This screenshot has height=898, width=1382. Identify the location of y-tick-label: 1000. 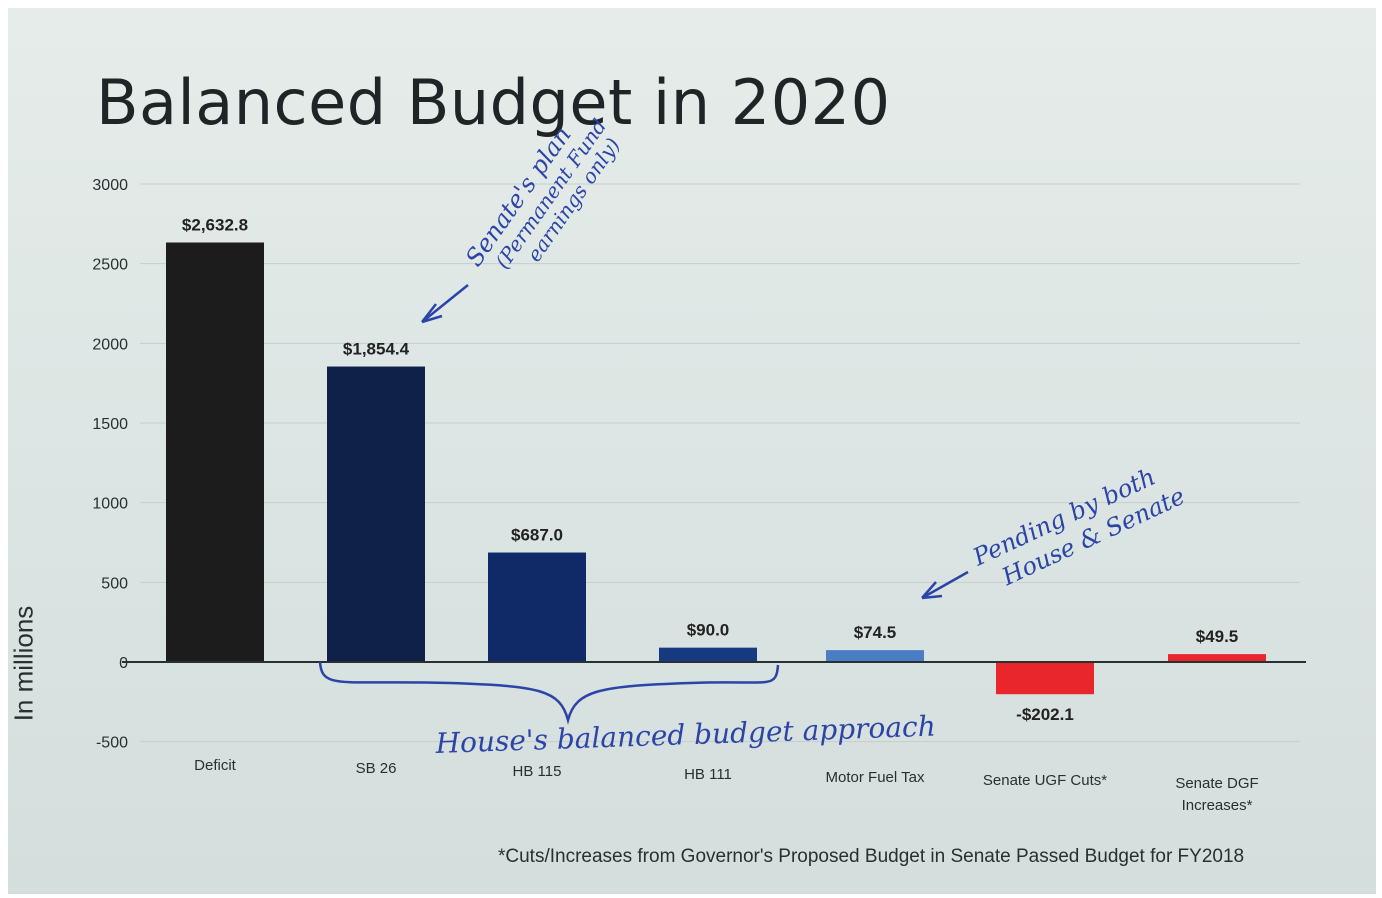
(110, 504).